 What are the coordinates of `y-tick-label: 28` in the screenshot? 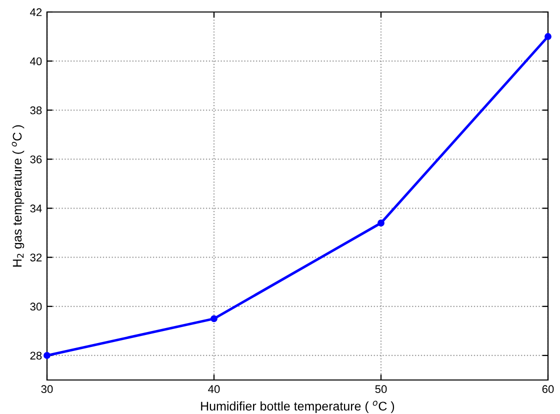 It's located at (36, 356).